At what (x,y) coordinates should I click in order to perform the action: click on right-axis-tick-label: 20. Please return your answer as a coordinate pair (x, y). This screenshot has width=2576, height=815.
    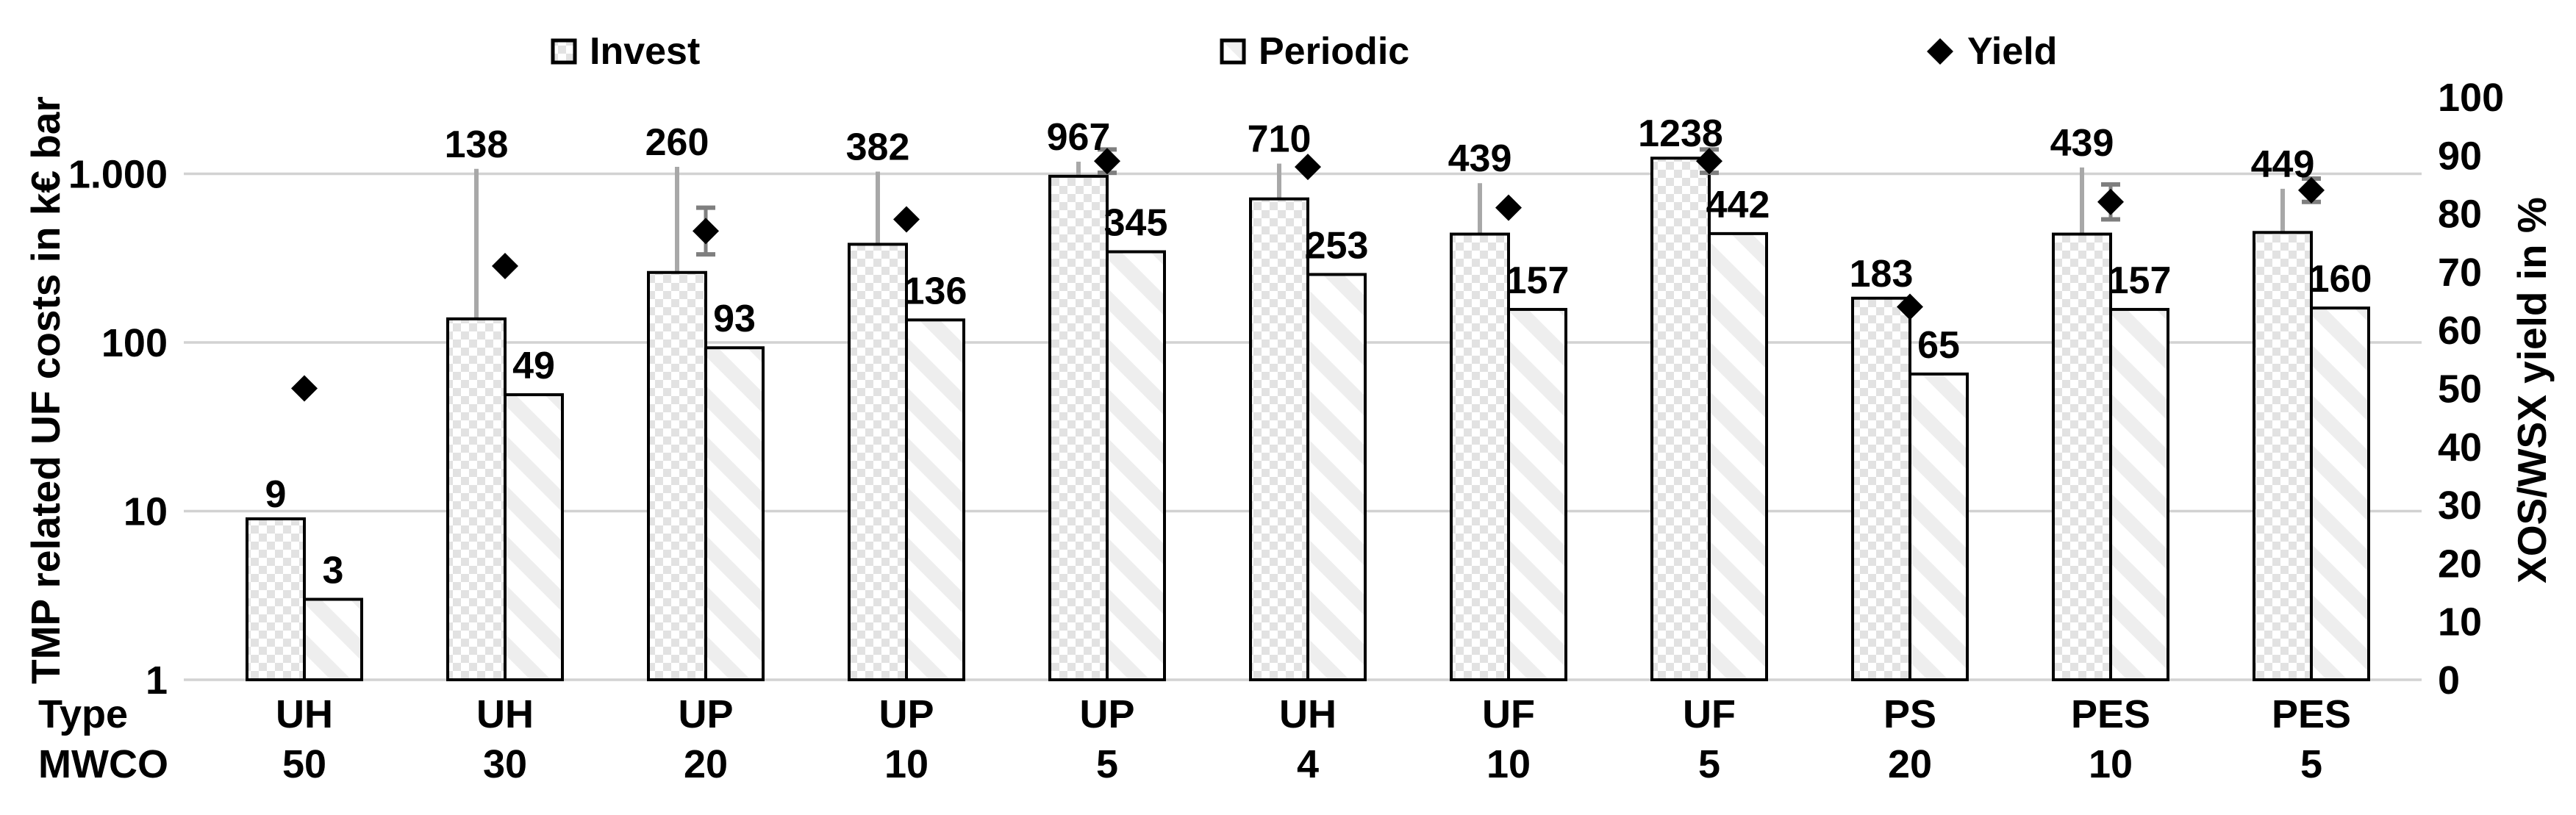
    Looking at the image, I should click on (2460, 564).